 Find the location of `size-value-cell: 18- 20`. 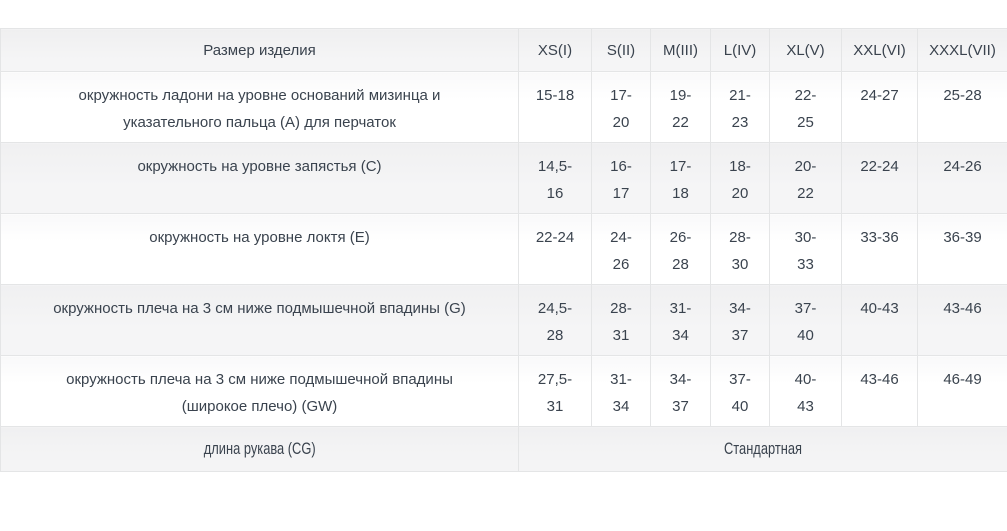

size-value-cell: 18- 20 is located at coordinates (740, 178).